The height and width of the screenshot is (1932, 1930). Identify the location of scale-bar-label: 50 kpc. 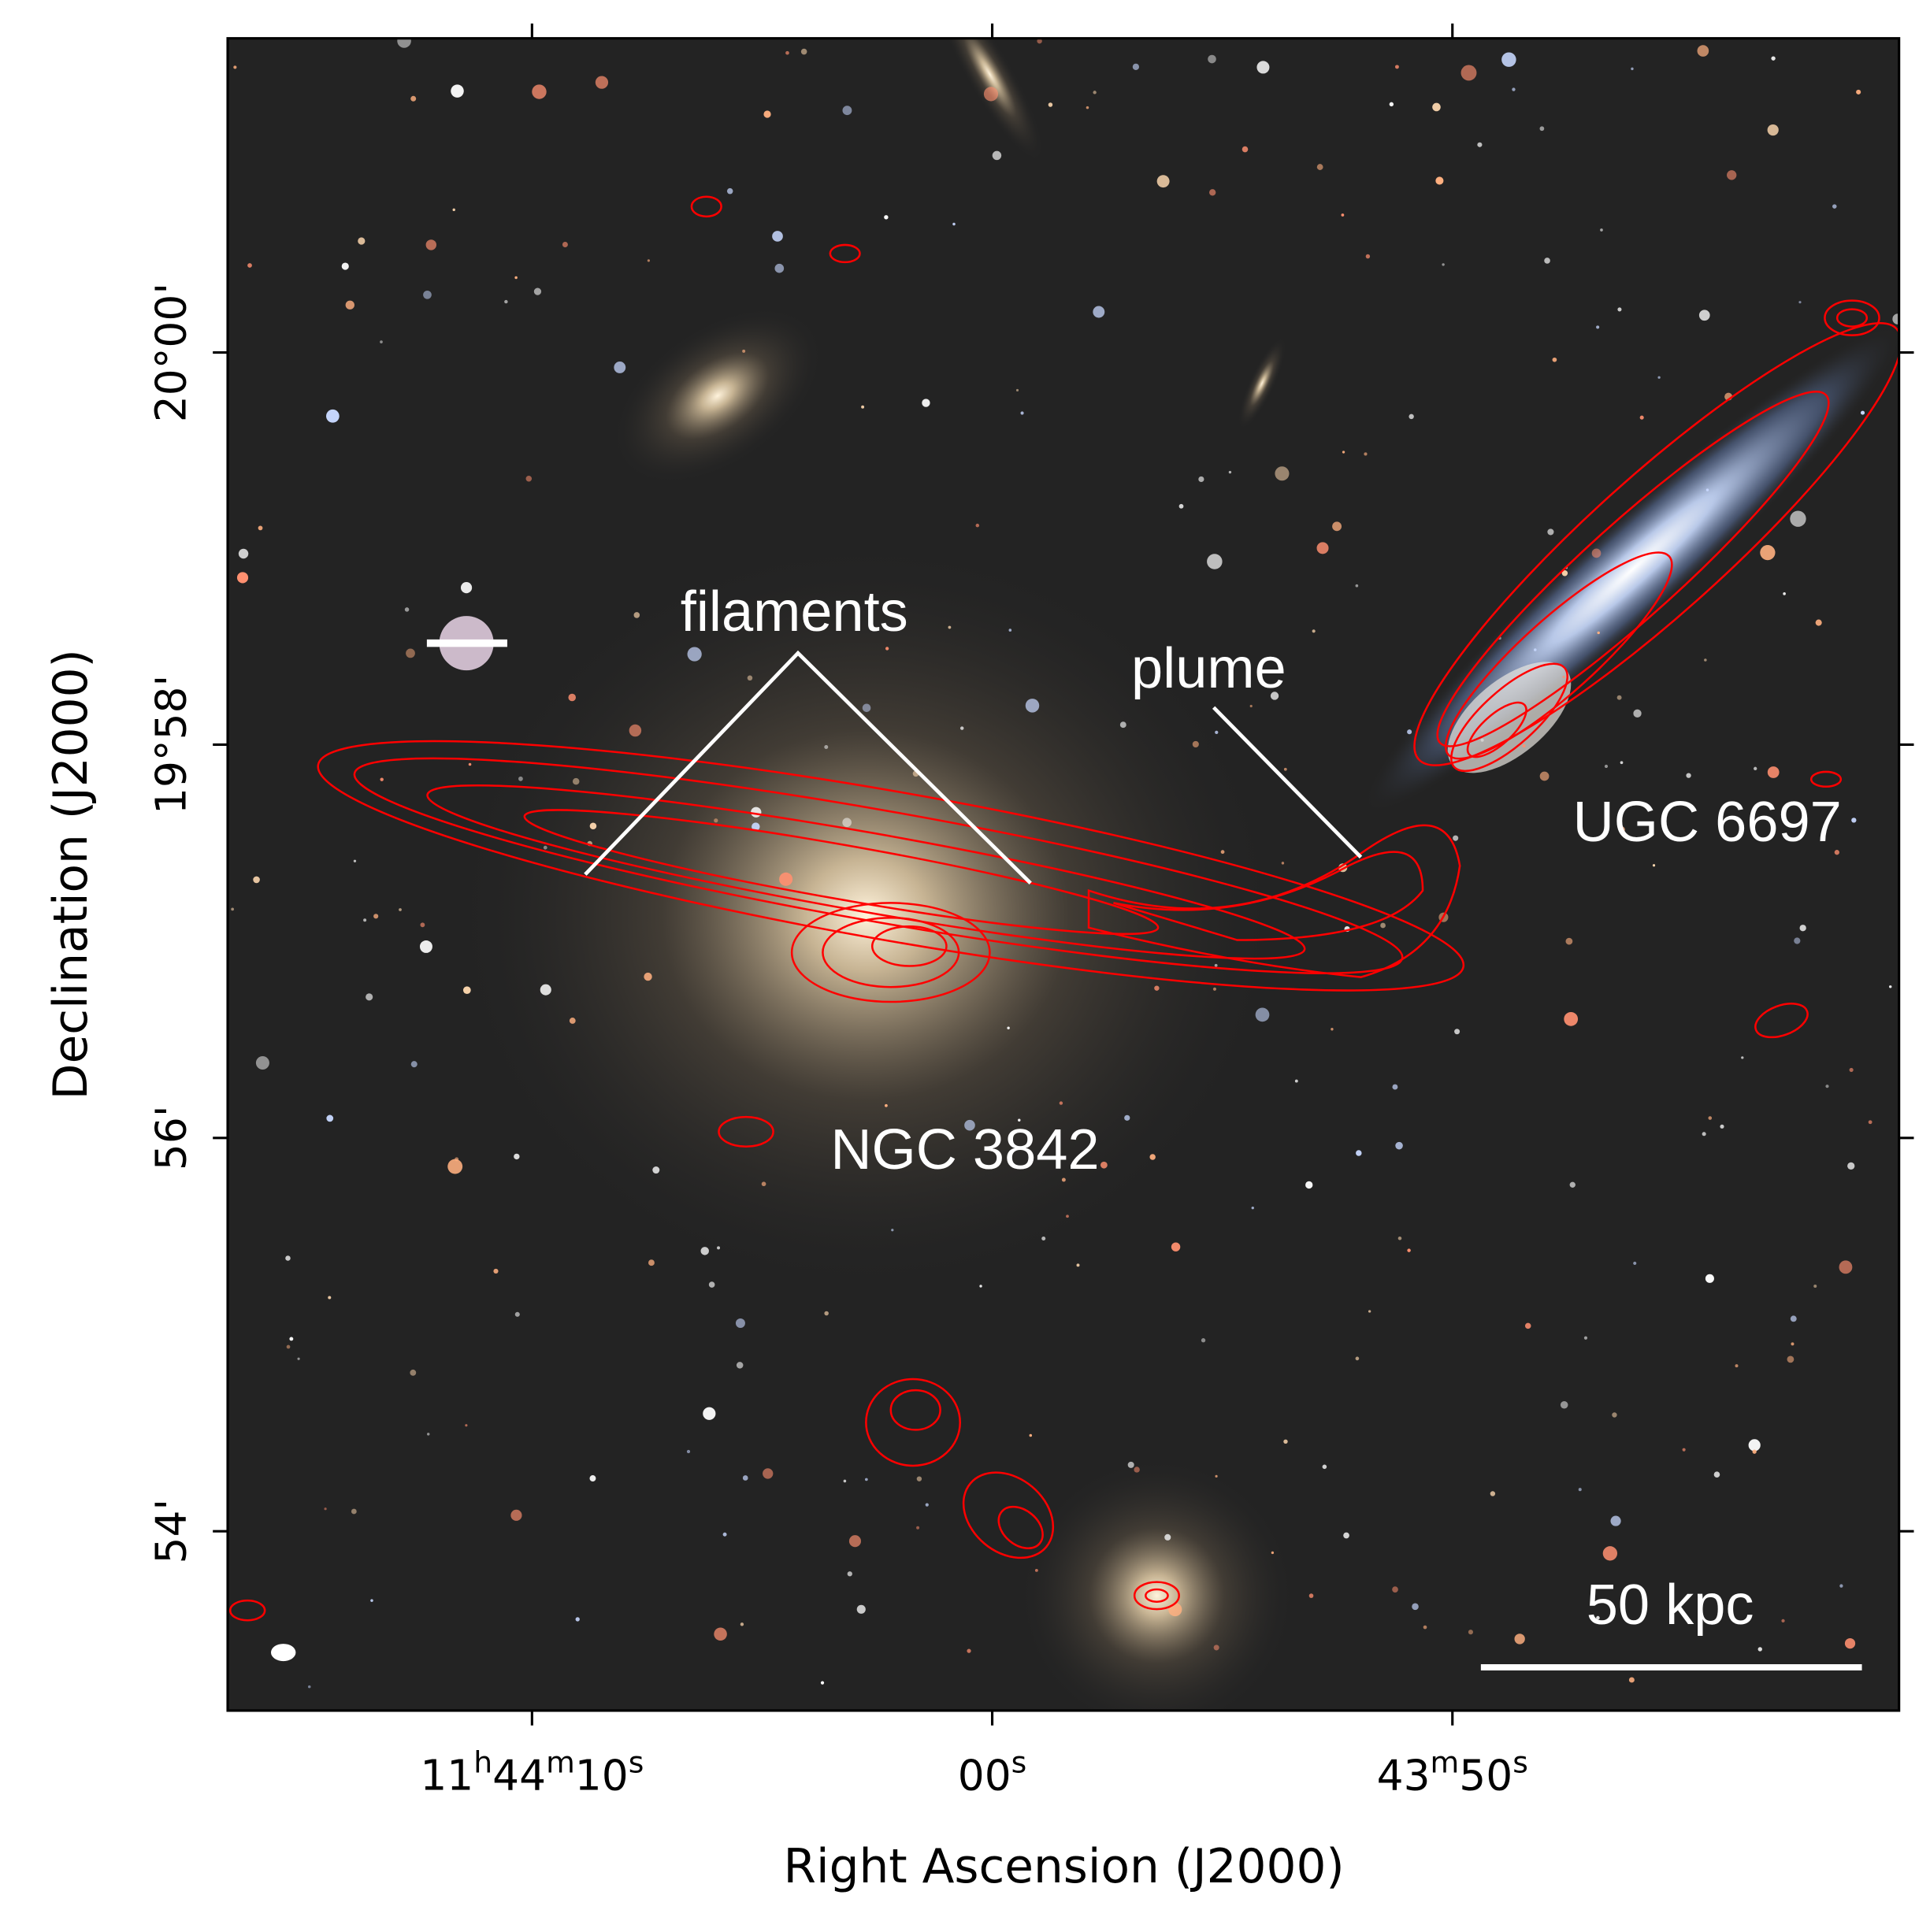
(1670, 1605).